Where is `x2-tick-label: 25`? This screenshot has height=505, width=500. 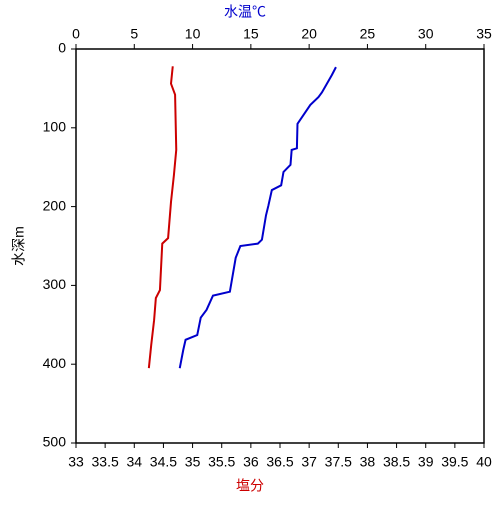
x2-tick-label: 25 is located at coordinates (368, 34).